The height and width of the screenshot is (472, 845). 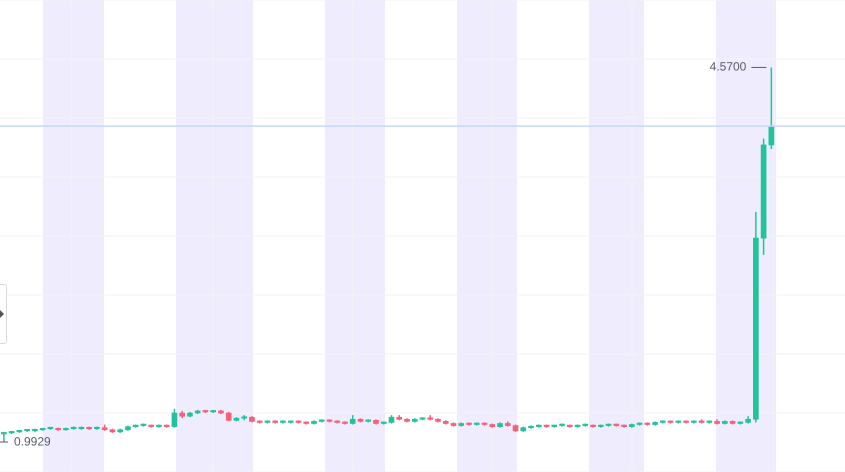 What do you see at coordinates (728, 67) in the screenshot?
I see `annotation: 4.5700` at bounding box center [728, 67].